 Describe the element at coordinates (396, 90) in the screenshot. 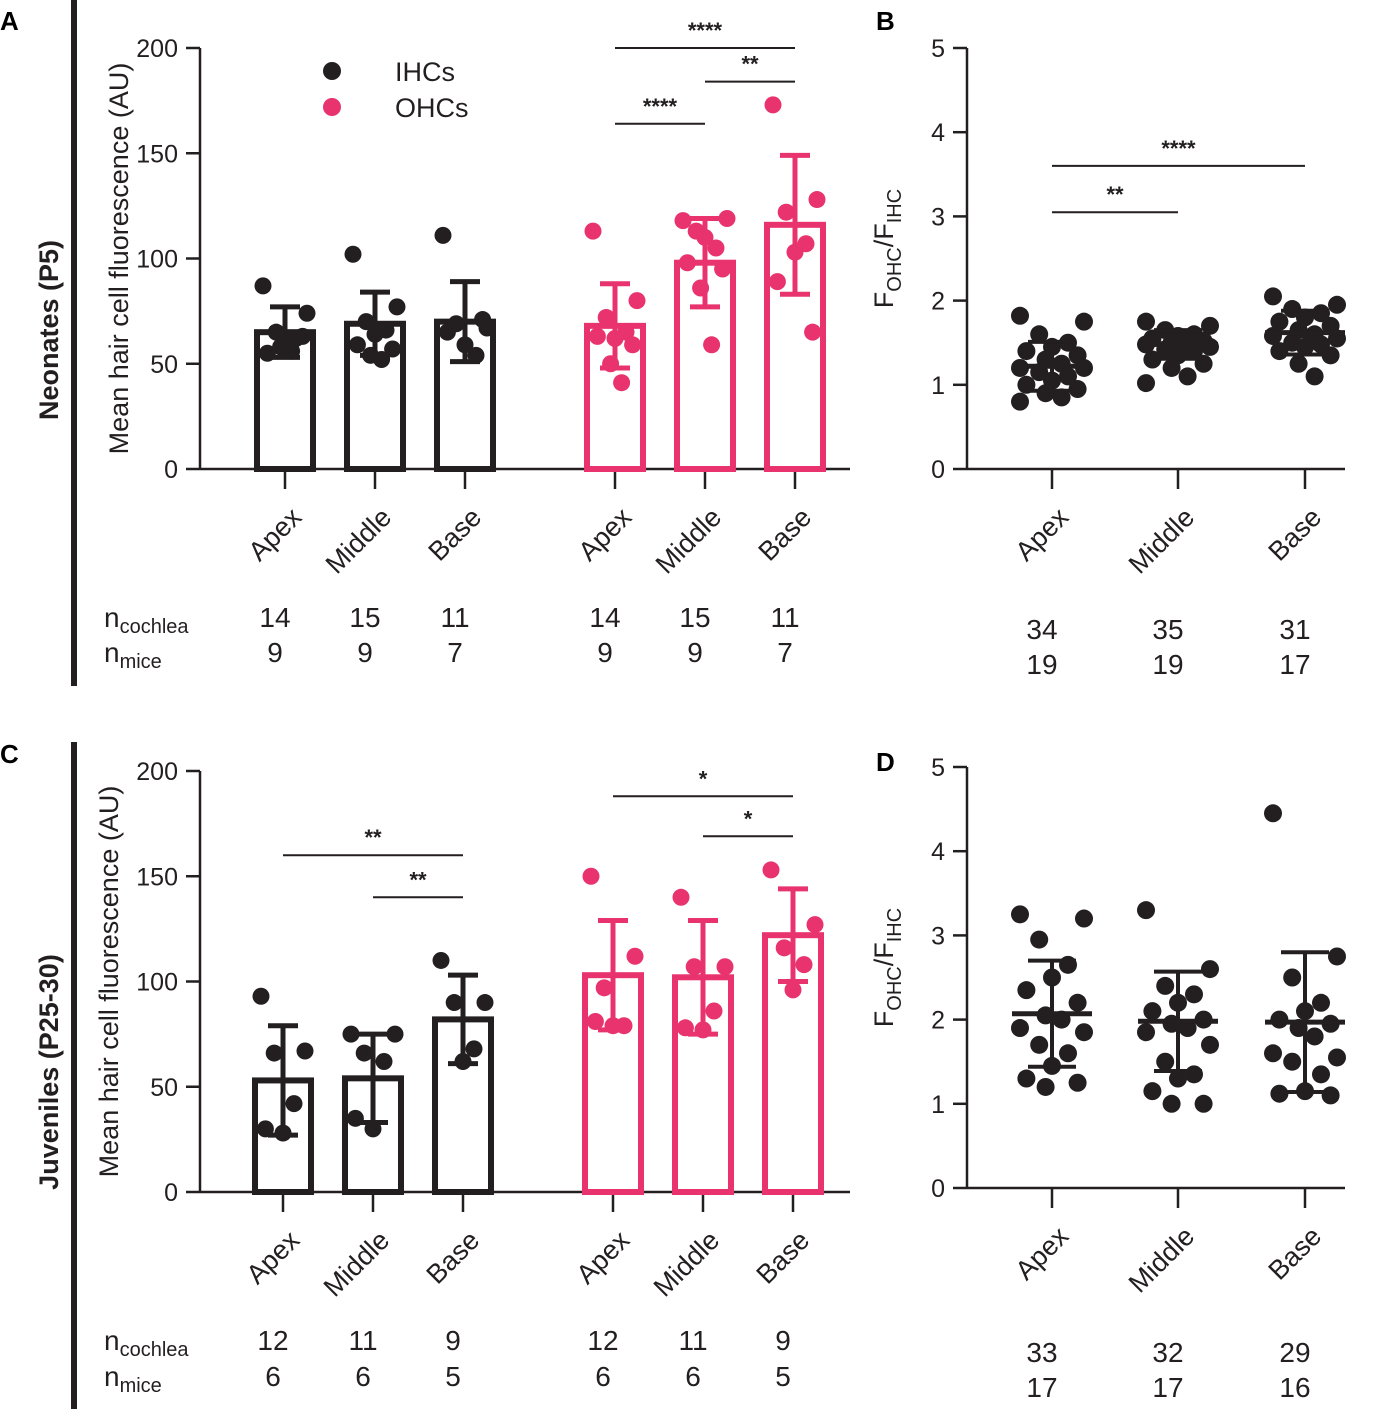

I see `legend: IHCs OHCs` at that location.